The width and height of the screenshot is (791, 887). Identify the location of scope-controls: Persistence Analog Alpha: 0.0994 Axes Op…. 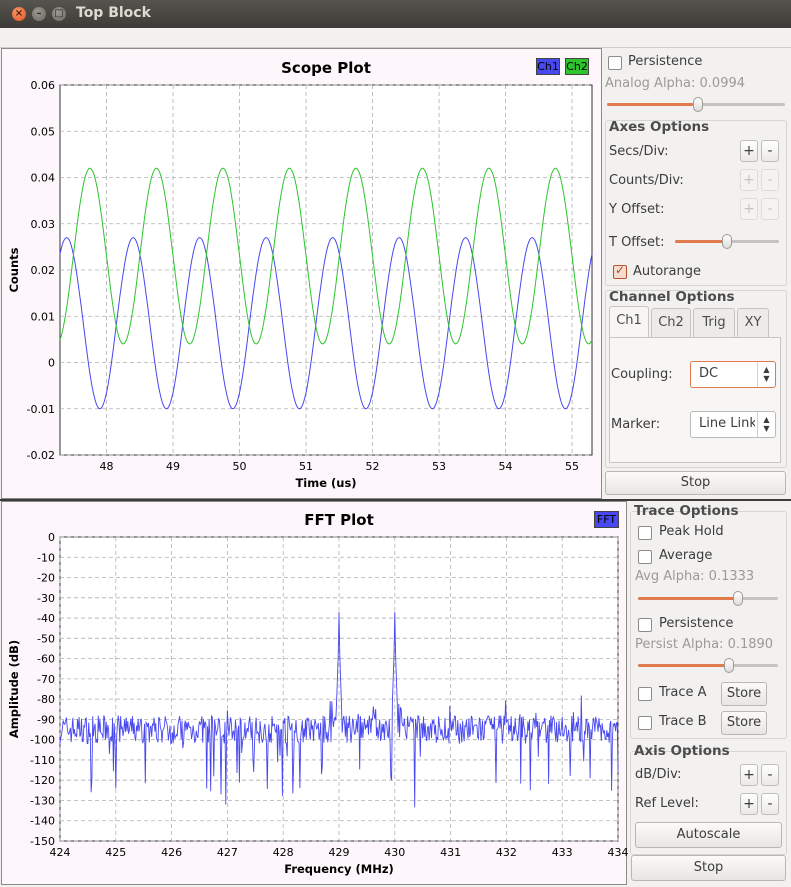
(697, 273).